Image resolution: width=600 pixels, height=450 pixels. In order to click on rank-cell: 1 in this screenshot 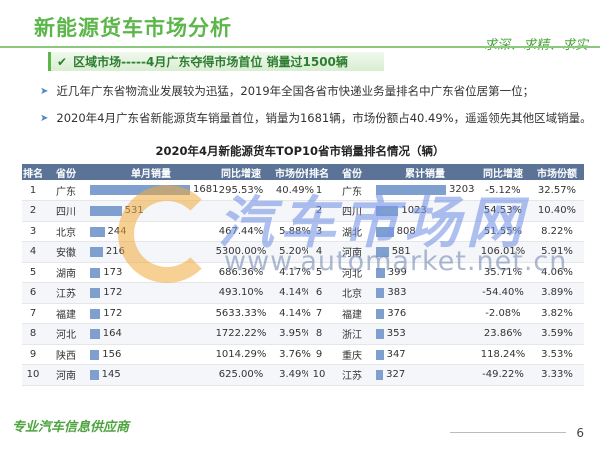, I will do `click(33, 190)`.